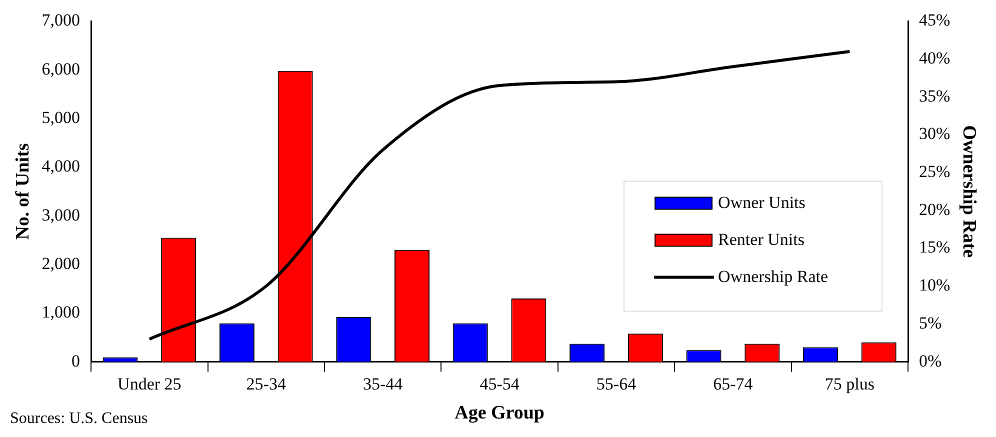  What do you see at coordinates (61, 117) in the screenshot?
I see `y-tick-label: 5,000` at bounding box center [61, 117].